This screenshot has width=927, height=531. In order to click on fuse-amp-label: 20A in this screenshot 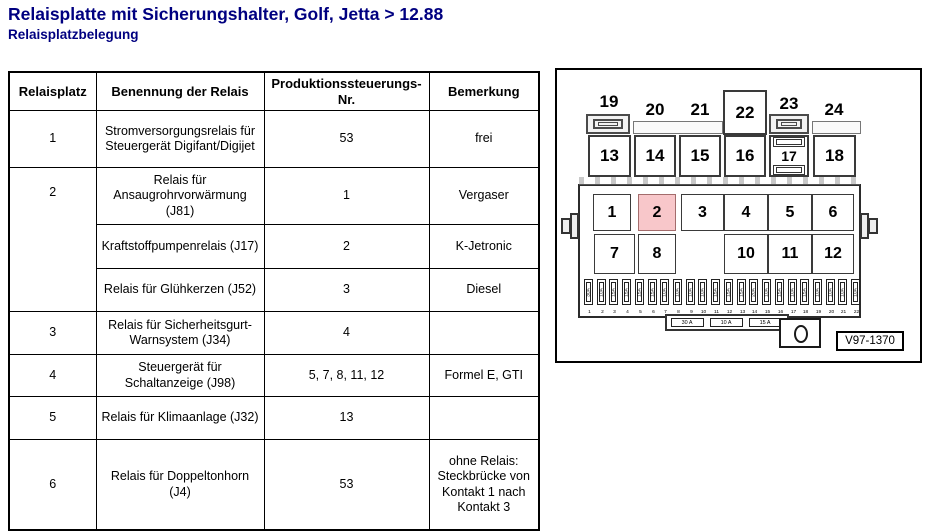, I will do `click(753, 292)`.